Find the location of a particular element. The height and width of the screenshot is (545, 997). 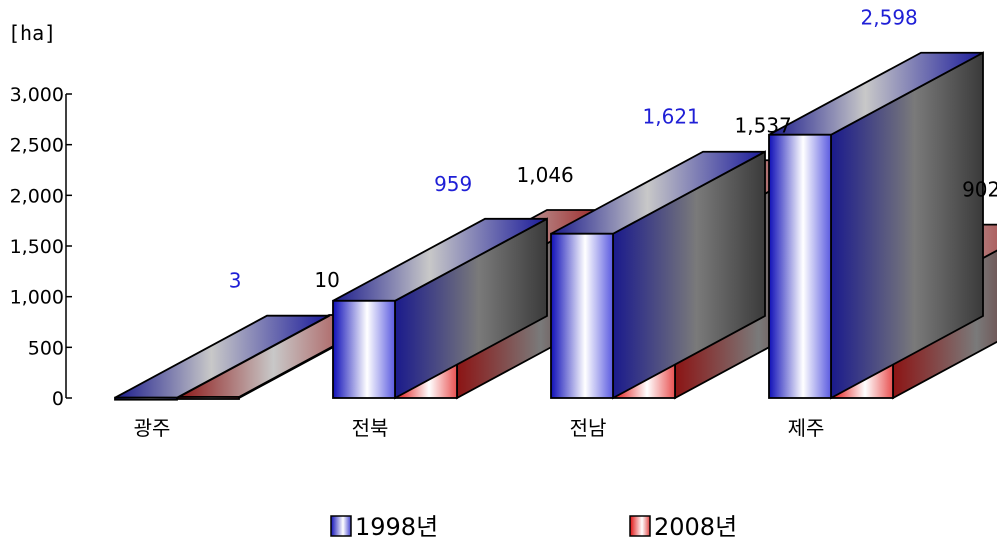

legend-label-2008: 2008년 is located at coordinates (695, 527).